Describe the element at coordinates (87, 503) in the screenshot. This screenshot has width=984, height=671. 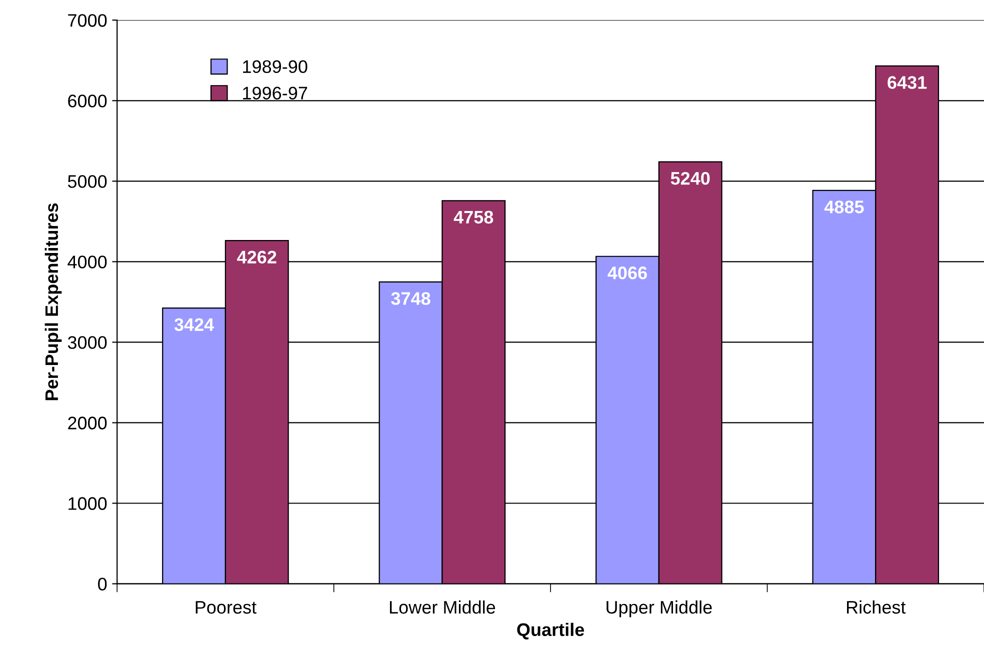
I see `y-tick-label: 1000` at that location.